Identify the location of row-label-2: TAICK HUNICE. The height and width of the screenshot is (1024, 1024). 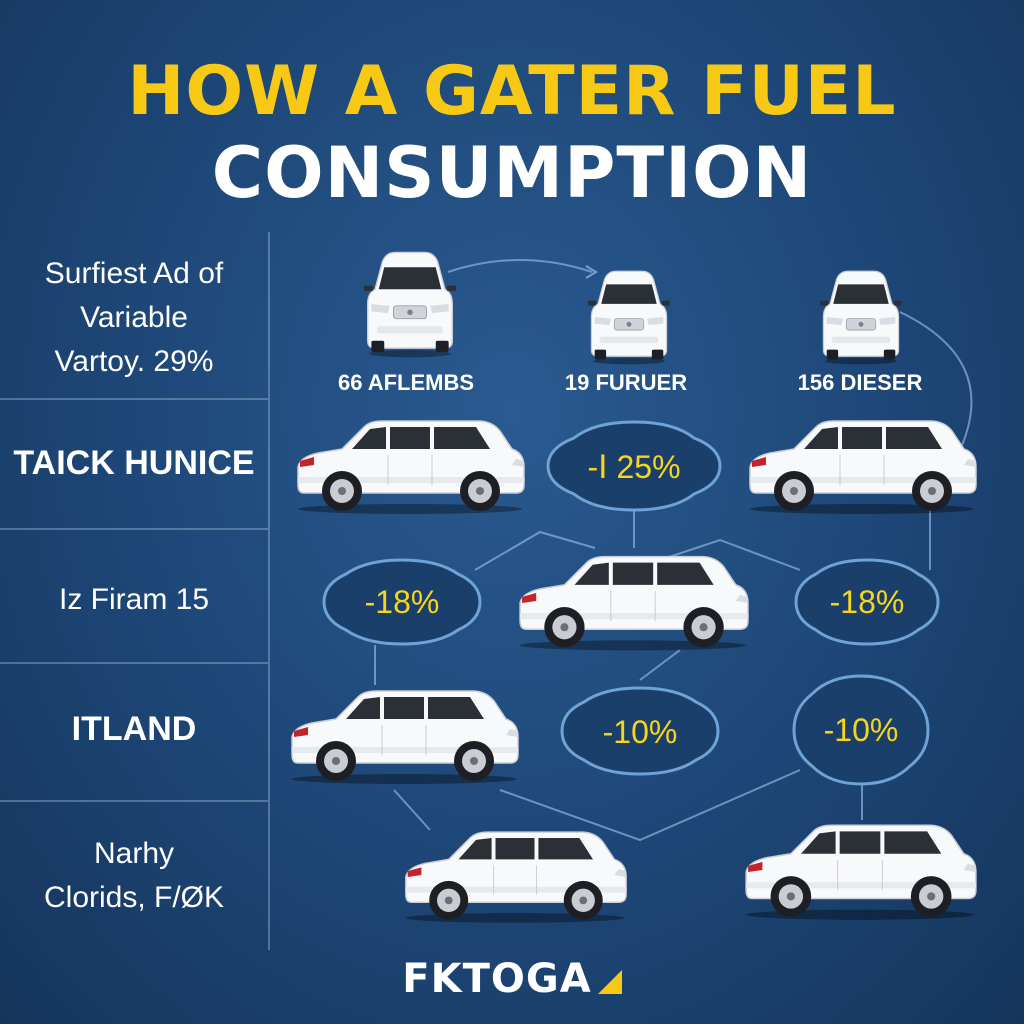
(134, 463).